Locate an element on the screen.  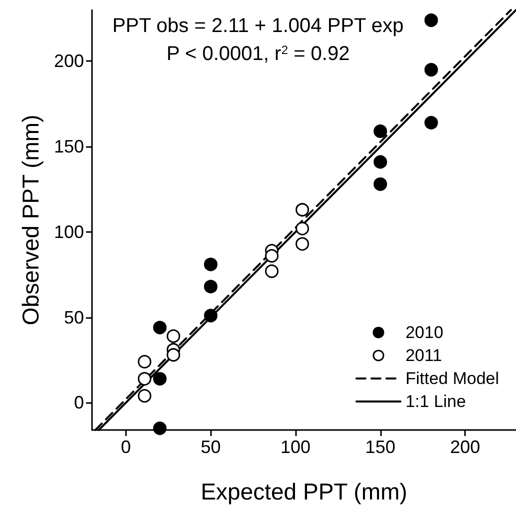
x-tick-label: 100 is located at coordinates (295, 447).